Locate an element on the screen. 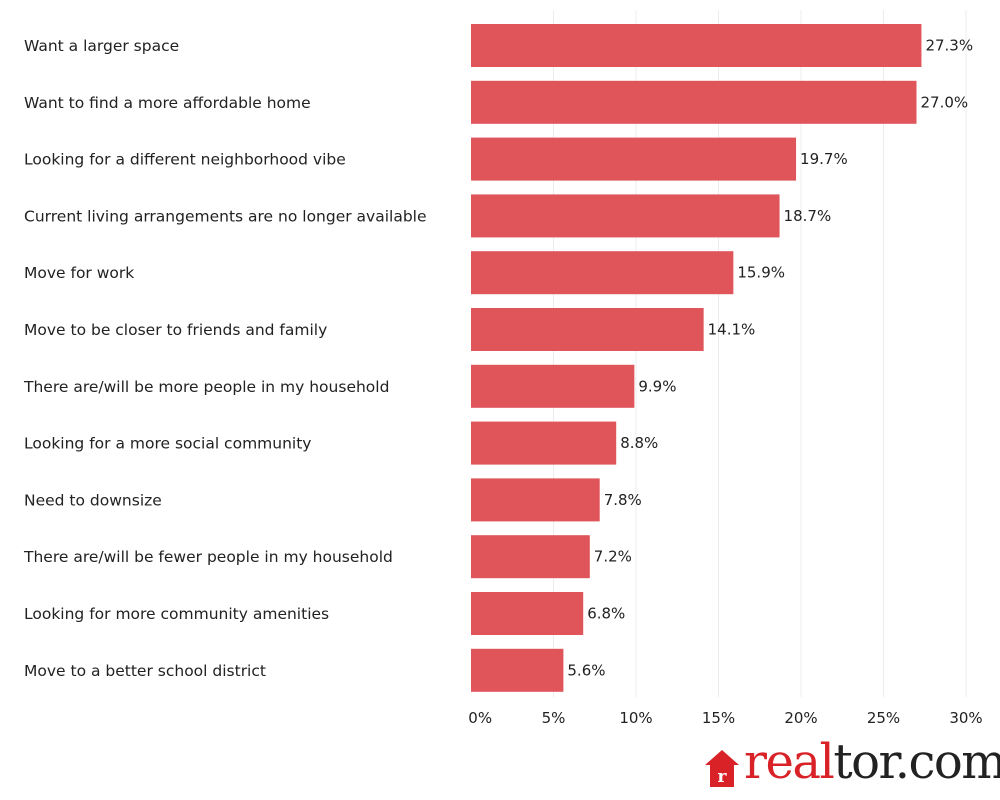  category-label: Move to a better school district is located at coordinates (145, 671).